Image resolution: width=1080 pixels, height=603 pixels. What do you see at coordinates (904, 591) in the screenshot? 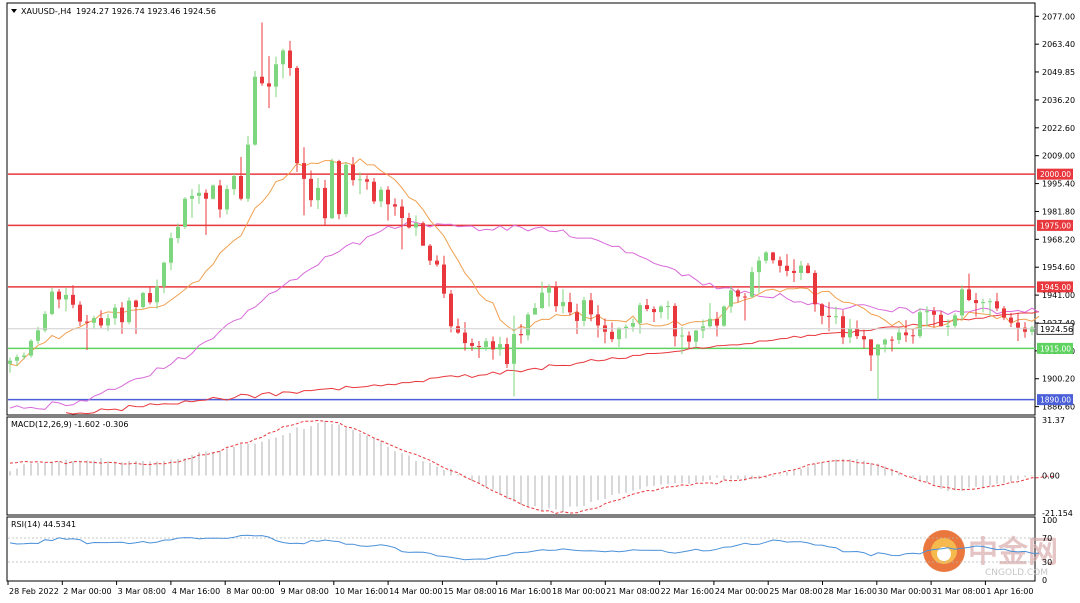
I see `date-tick-label: 30 Mar 00:00` at bounding box center [904, 591].